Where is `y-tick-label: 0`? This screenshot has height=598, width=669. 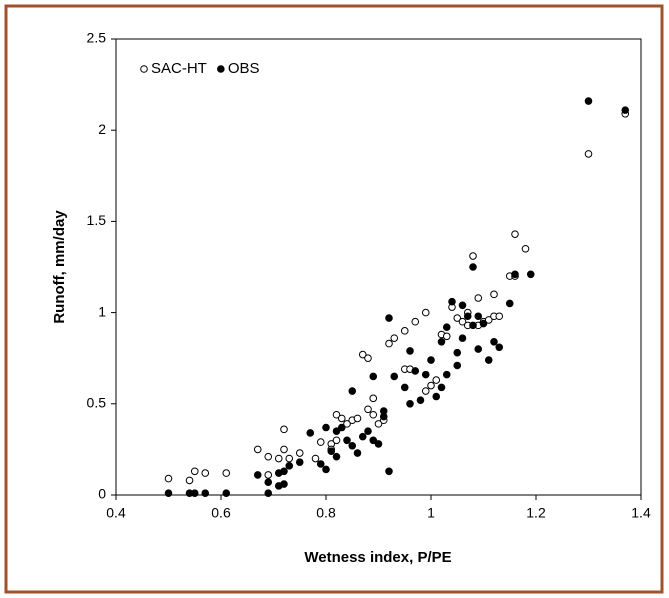 y-tick-label: 0 is located at coordinates (102, 494).